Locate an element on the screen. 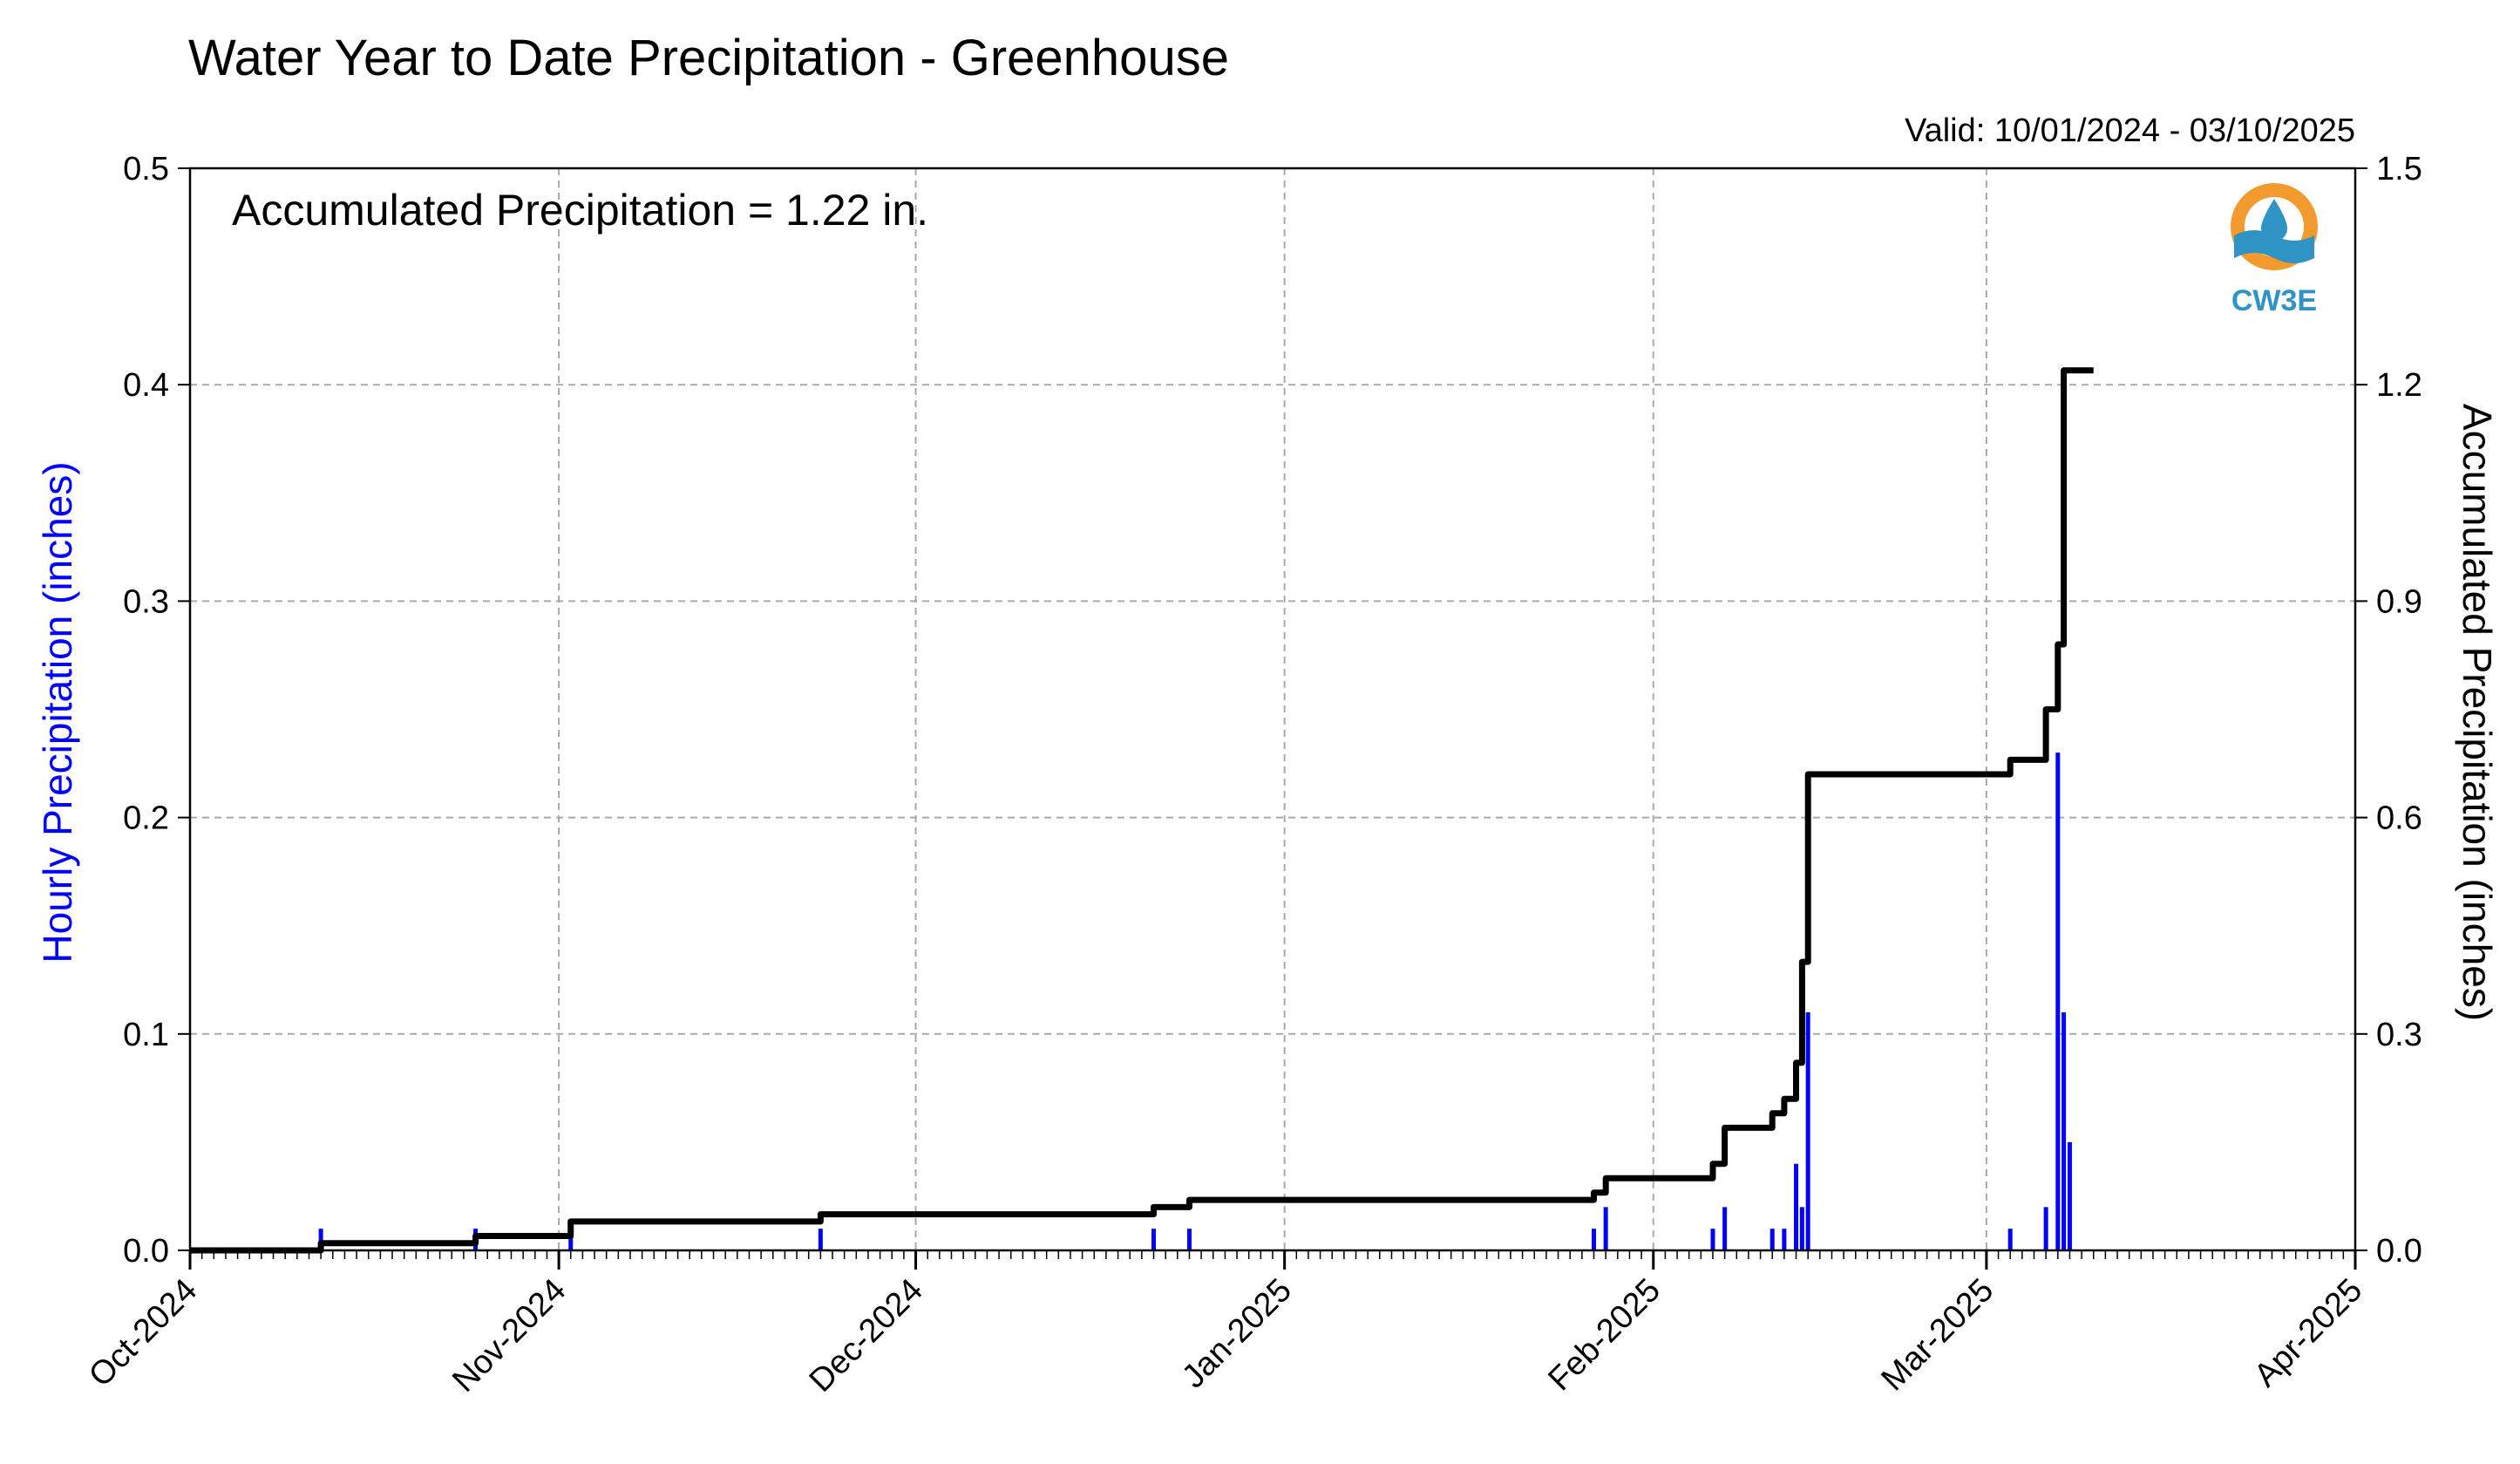  valid-date-range: Valid: 10/01/2024 - 03/10/2025 is located at coordinates (2130, 130).